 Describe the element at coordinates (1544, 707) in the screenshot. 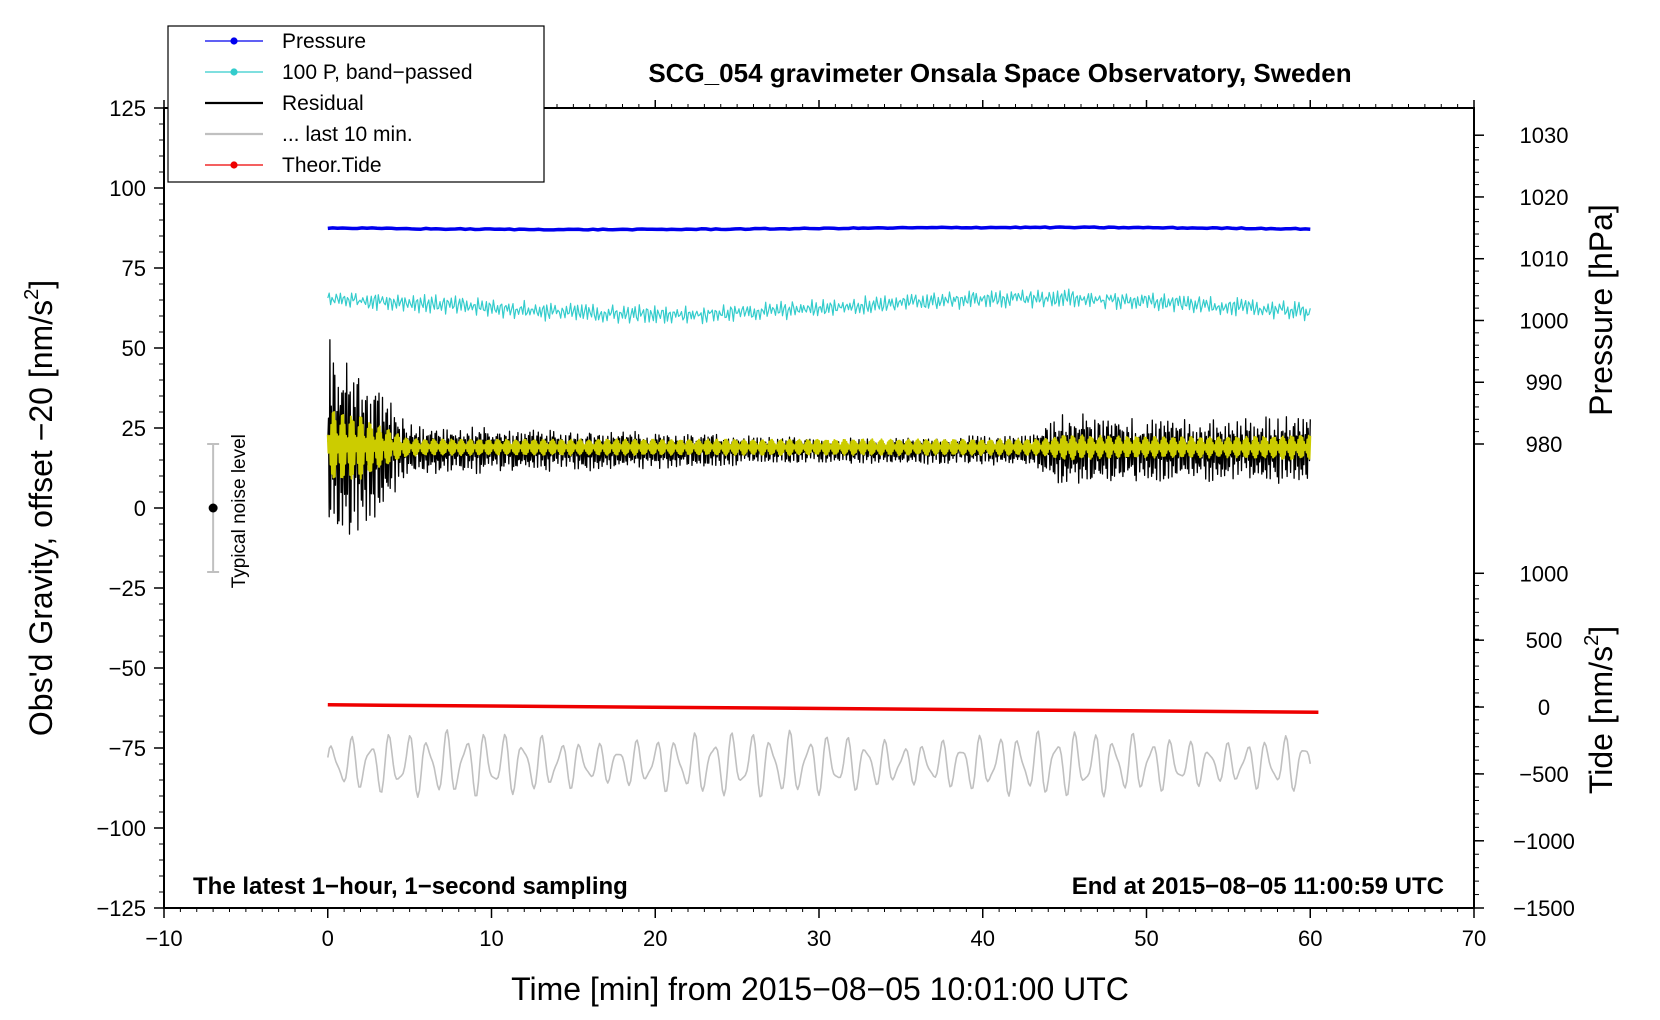

I see `tide-tick-label: 0` at that location.